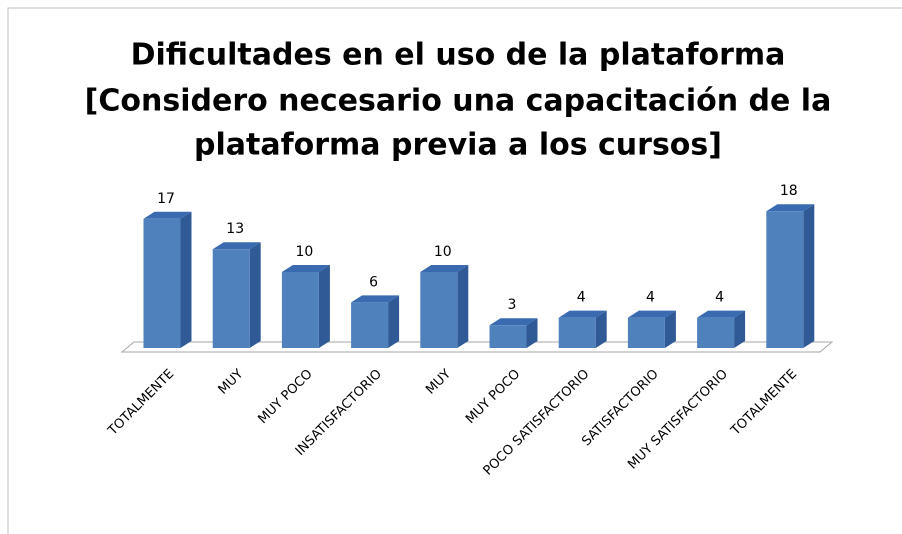 This screenshot has height=534, width=902. What do you see at coordinates (166, 199) in the screenshot?
I see `data-label: 17` at bounding box center [166, 199].